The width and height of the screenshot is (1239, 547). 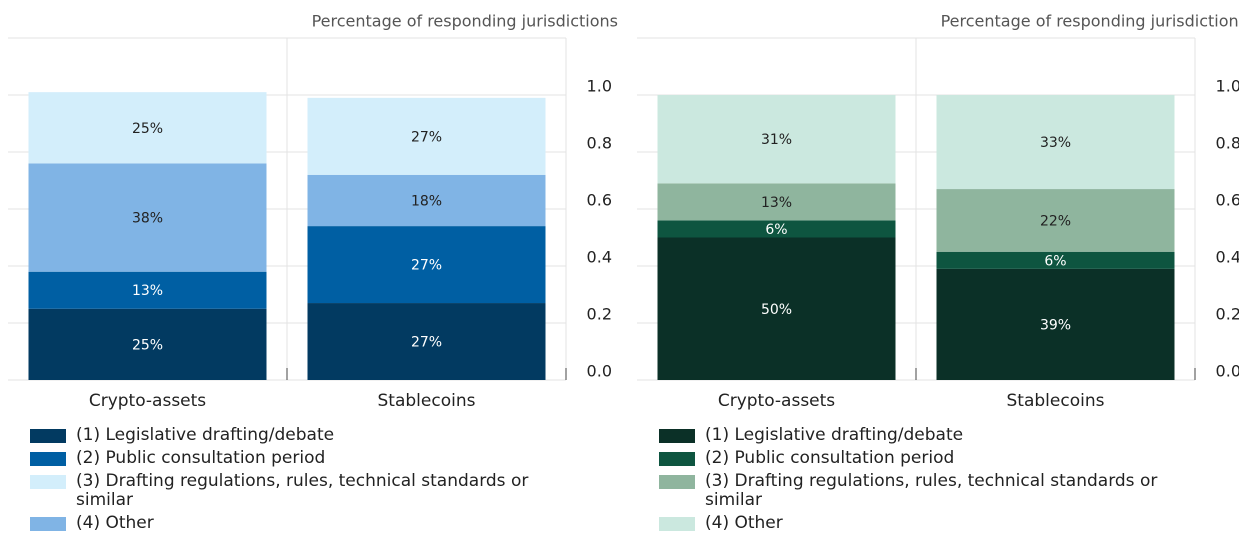 I want to click on value-label: 39%, so click(x=1055, y=325).